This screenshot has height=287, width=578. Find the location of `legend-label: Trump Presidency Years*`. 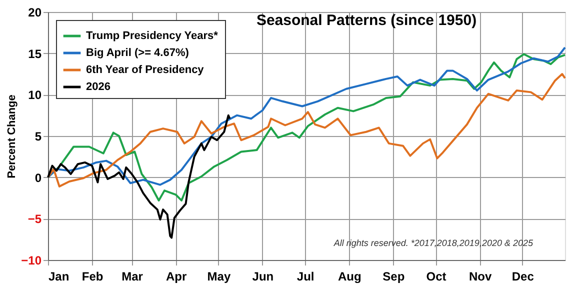

legend-label: Trump Presidency Years* is located at coordinates (152, 36).